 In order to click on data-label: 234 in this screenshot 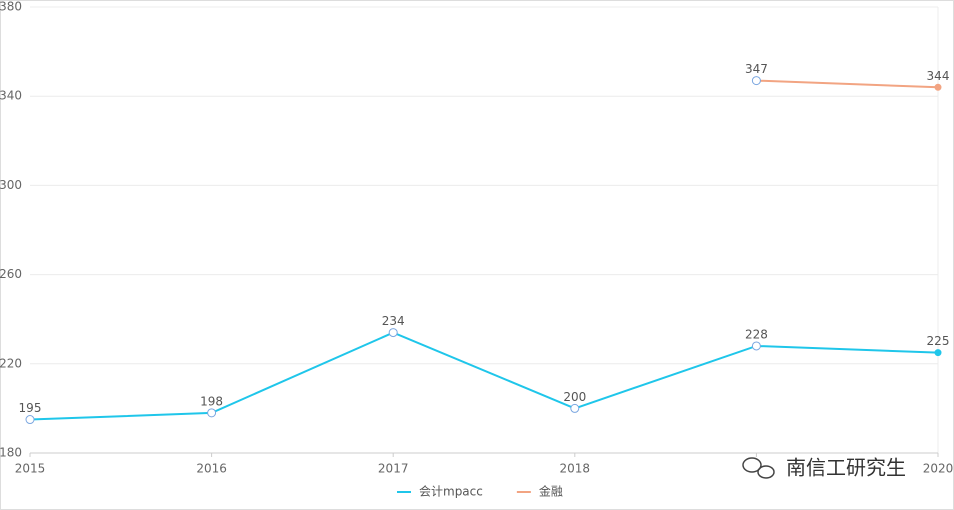, I will do `click(393, 321)`.